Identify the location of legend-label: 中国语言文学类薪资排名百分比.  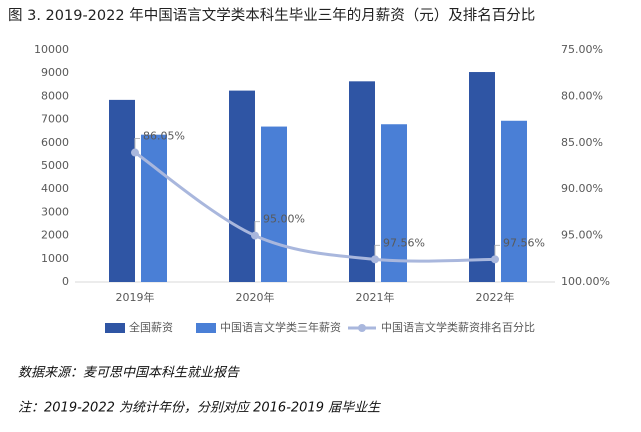
(458, 327).